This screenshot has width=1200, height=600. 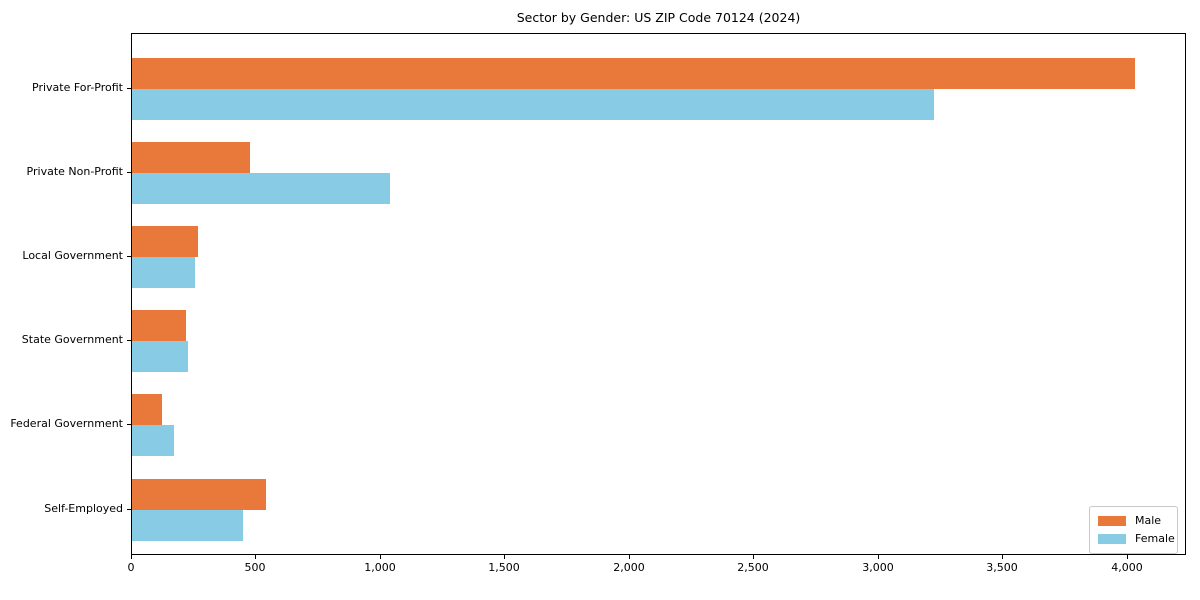 What do you see at coordinates (74, 172) in the screenshot?
I see `y-axis-label-1: Private Non-Profit` at bounding box center [74, 172].